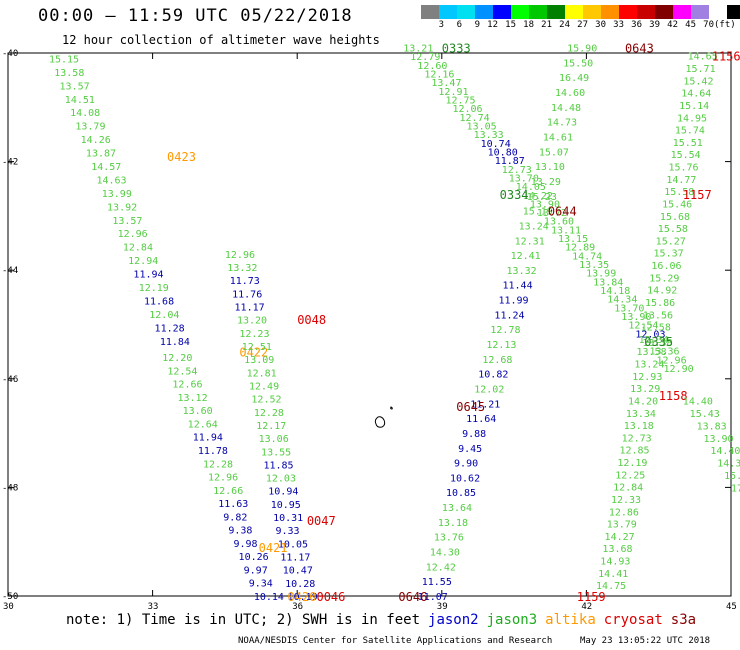 This screenshot has width=740, height=650. I want to click on wave-height-value: 11.73, so click(245, 281).